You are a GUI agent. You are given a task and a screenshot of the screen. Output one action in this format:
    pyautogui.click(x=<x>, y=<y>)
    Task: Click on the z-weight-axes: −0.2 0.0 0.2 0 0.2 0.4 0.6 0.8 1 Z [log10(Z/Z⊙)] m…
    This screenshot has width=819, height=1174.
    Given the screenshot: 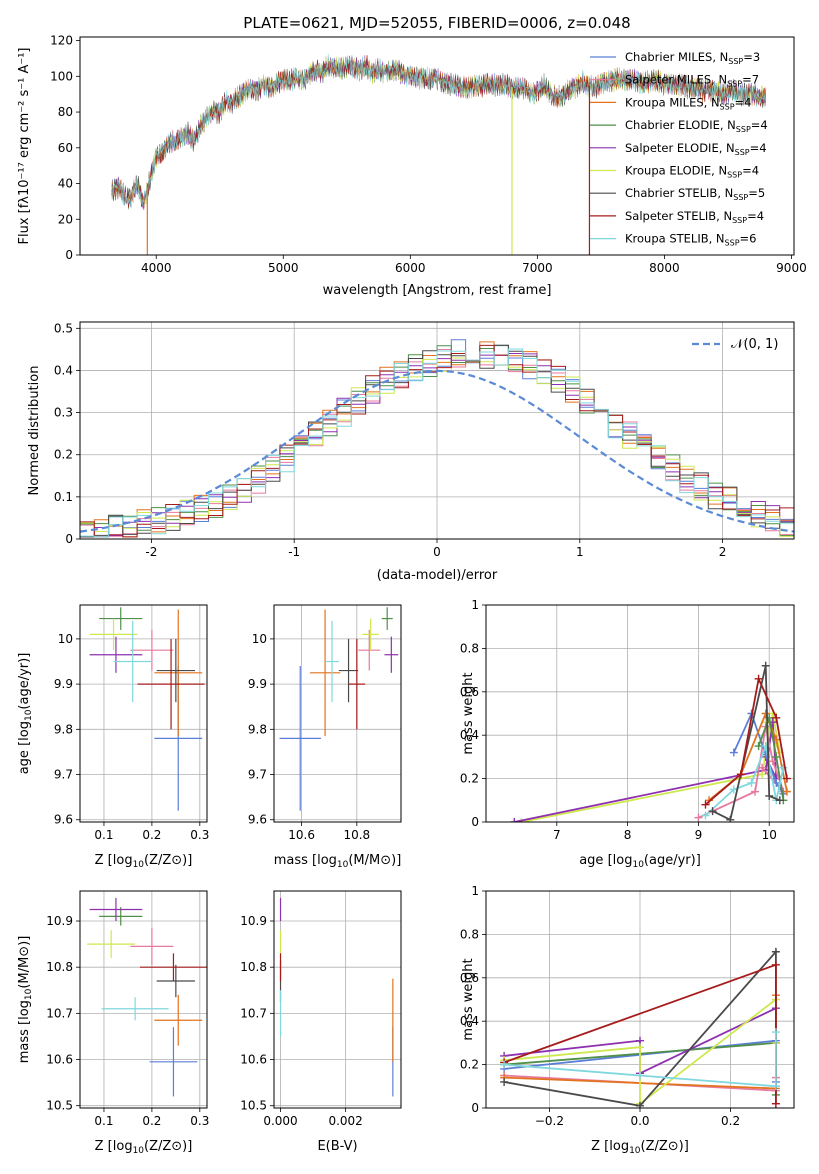 What is the action you would take?
    pyautogui.click(x=627, y=1020)
    